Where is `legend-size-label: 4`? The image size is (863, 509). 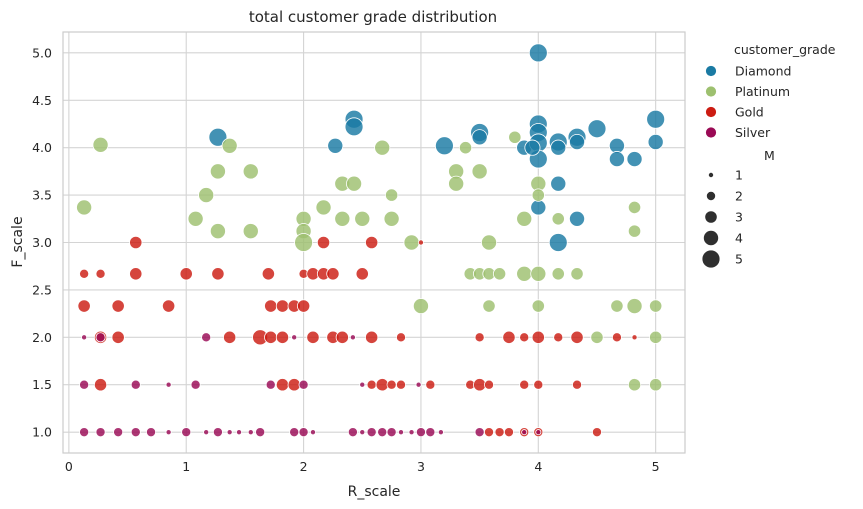 legend-size-label: 4 is located at coordinates (739, 238).